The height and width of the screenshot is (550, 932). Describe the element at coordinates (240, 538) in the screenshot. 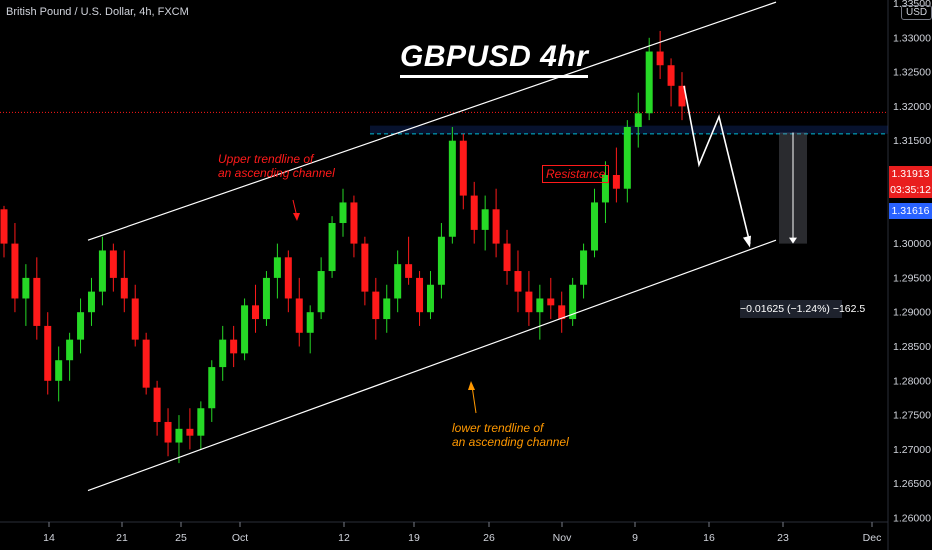

I see `x-tick-label: Oct` at that location.